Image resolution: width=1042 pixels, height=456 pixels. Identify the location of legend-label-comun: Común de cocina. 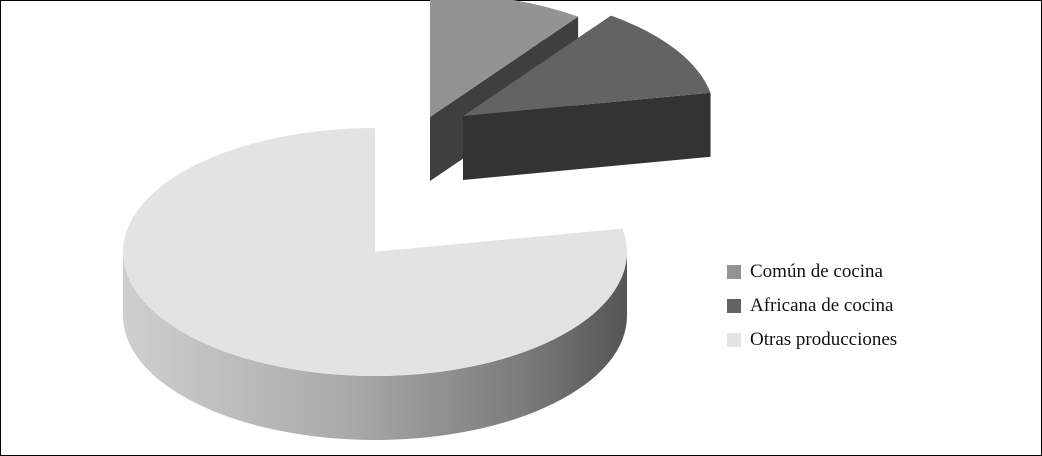
(816, 271).